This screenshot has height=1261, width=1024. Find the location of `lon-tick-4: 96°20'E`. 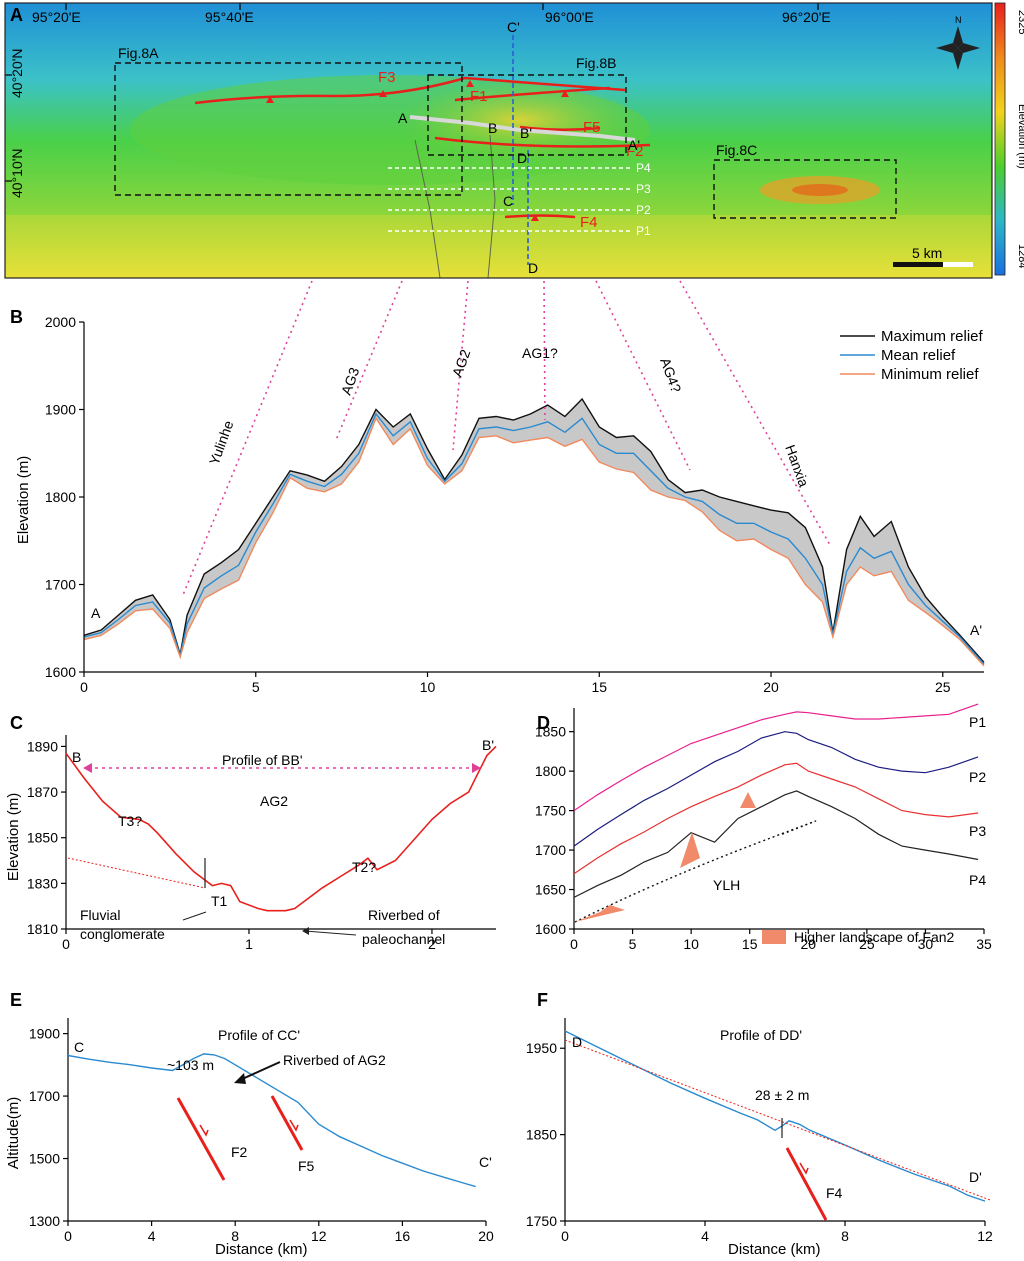

lon-tick-4: 96°20'E is located at coordinates (806, 17).